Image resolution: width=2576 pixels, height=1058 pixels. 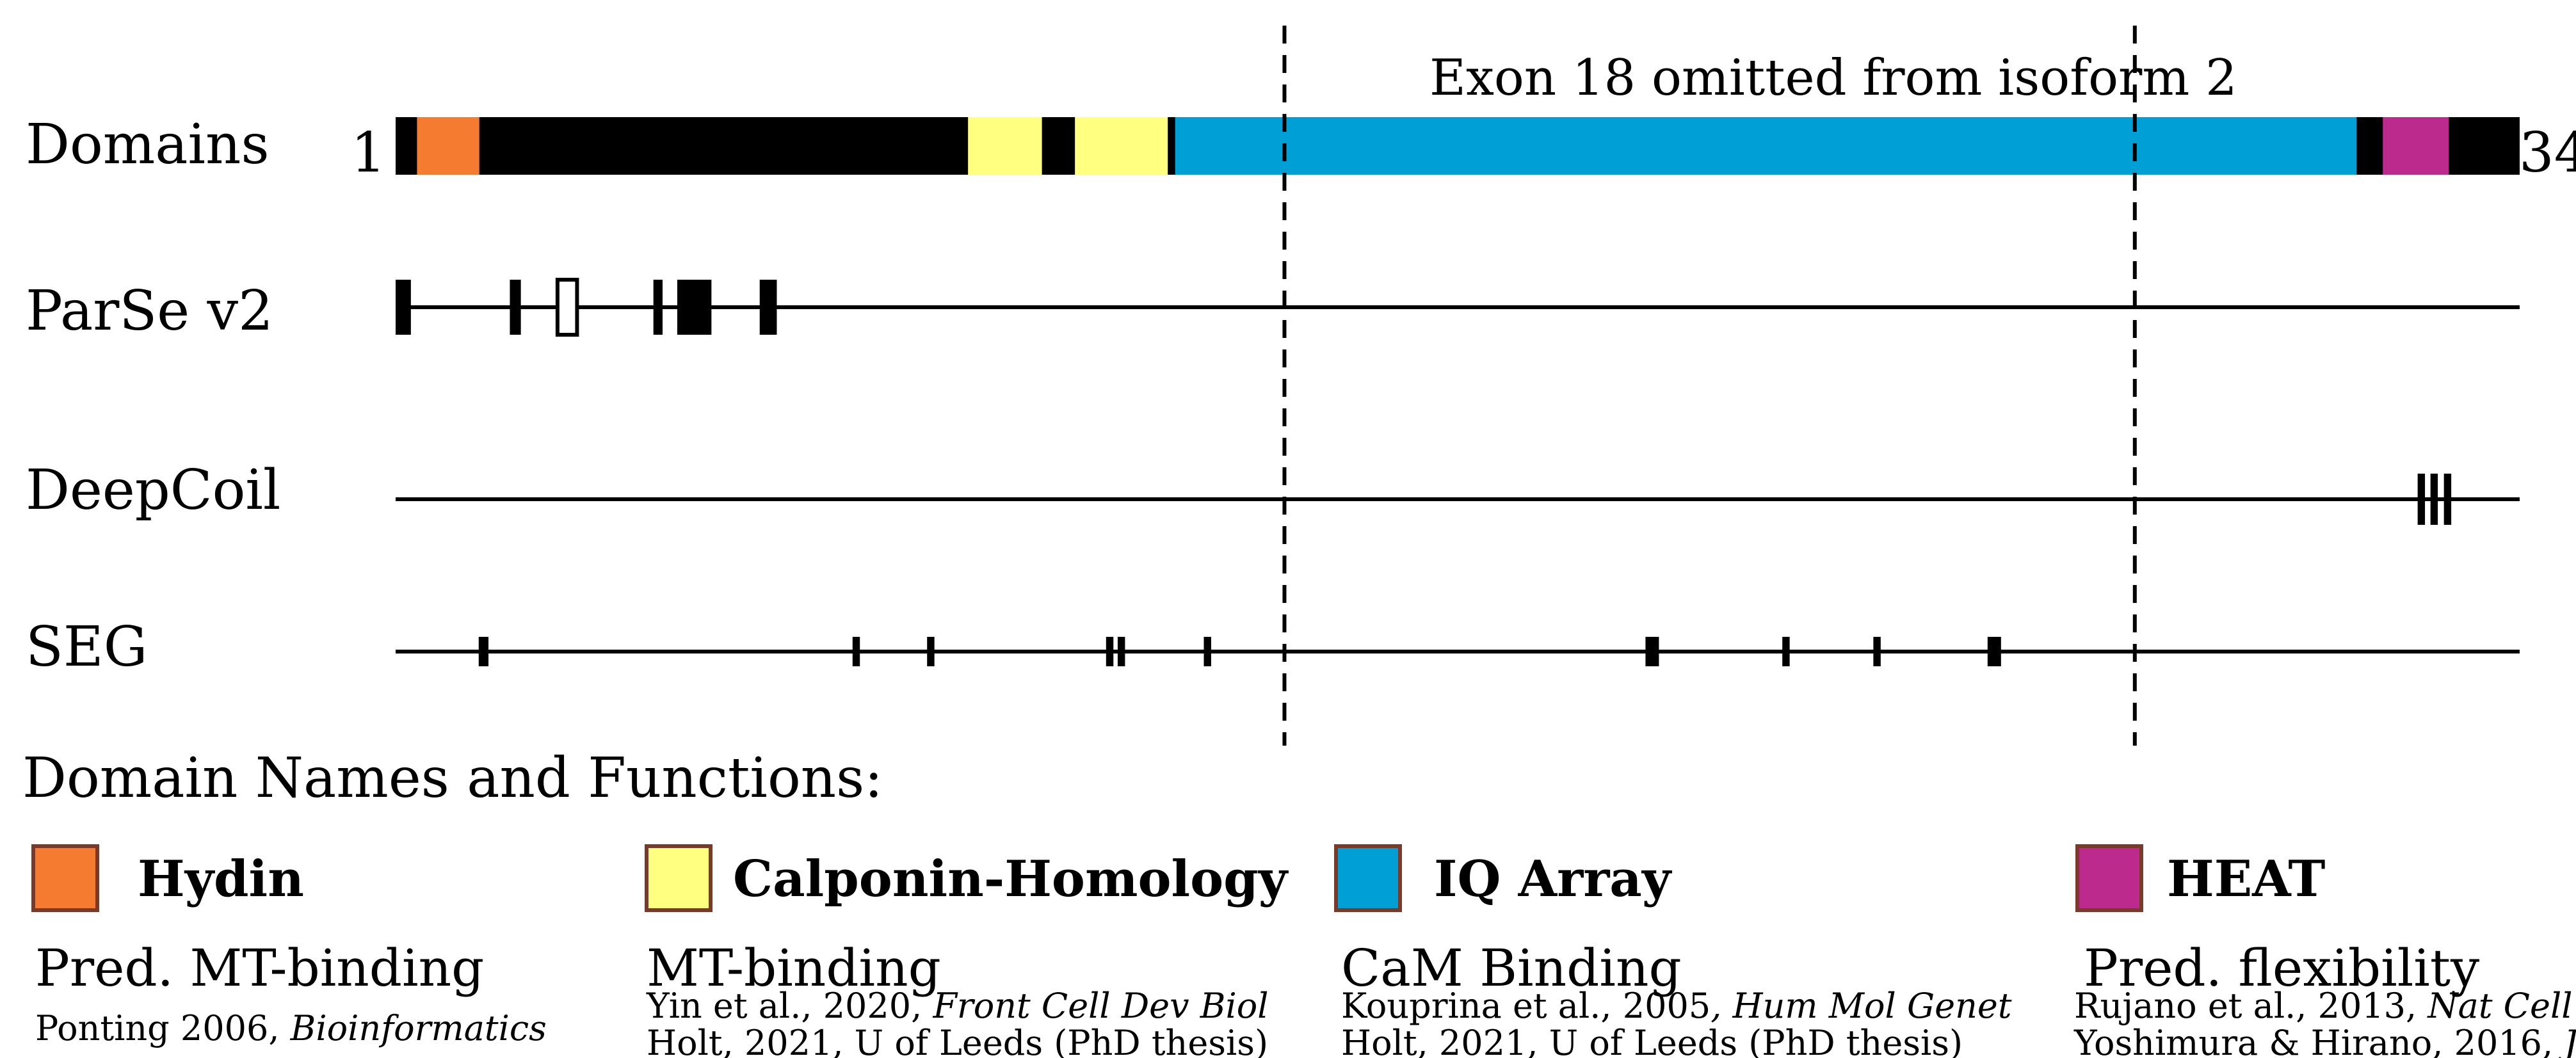 I want to click on deepcoil-regions, so click(x=2434, y=499).